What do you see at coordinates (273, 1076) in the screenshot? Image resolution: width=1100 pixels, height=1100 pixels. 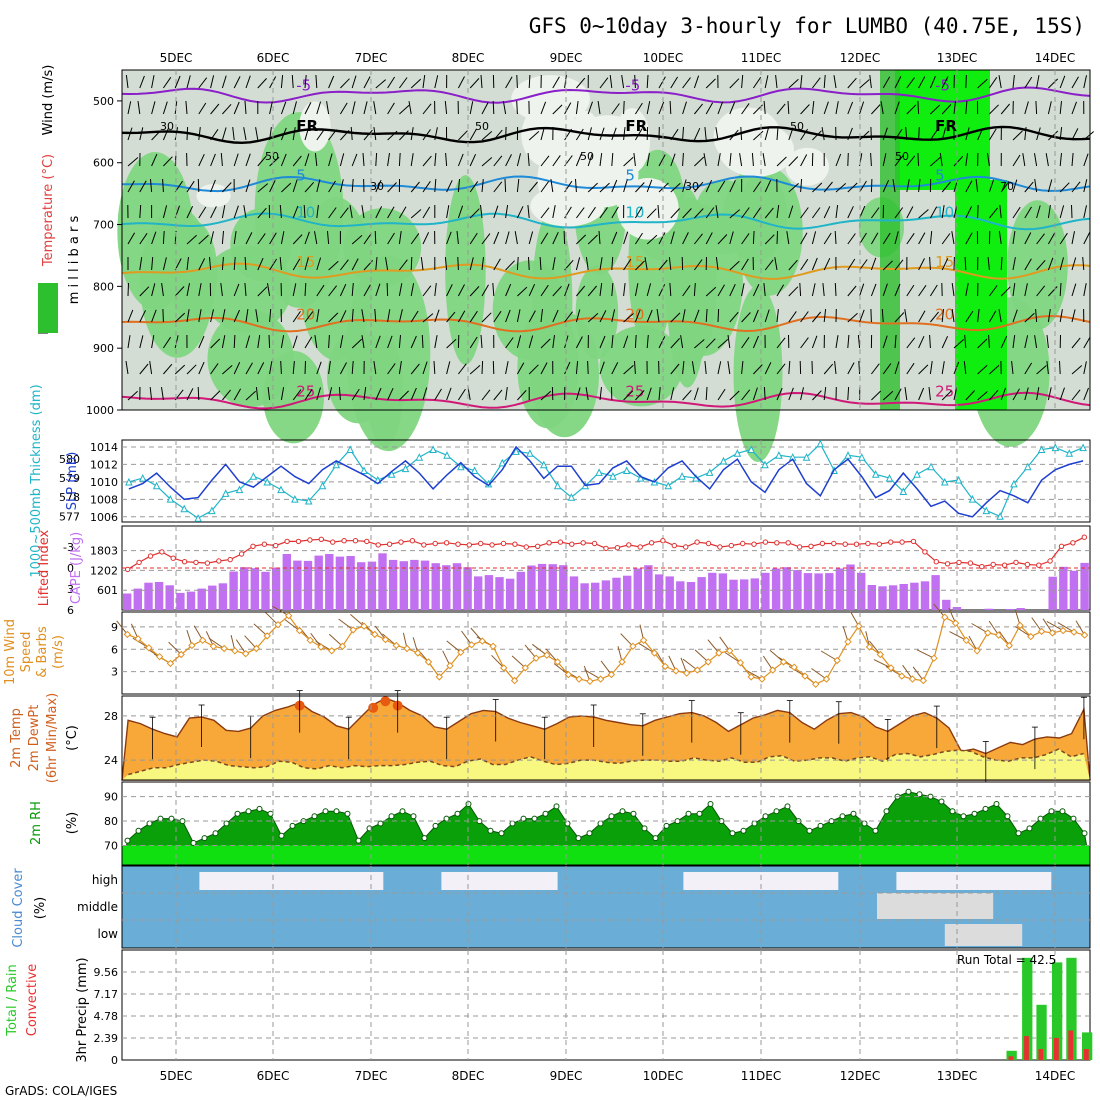 I see `bottom-date-label: 6DEC` at bounding box center [273, 1076].